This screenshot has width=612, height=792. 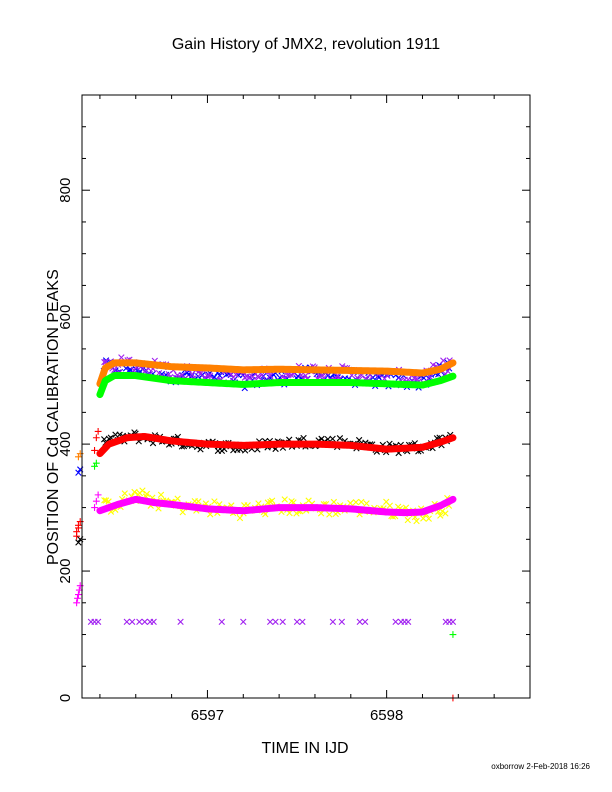 What do you see at coordinates (540, 766) in the screenshot?
I see `credit-text: oxborrow 2-Feb-2018 16:26` at bounding box center [540, 766].